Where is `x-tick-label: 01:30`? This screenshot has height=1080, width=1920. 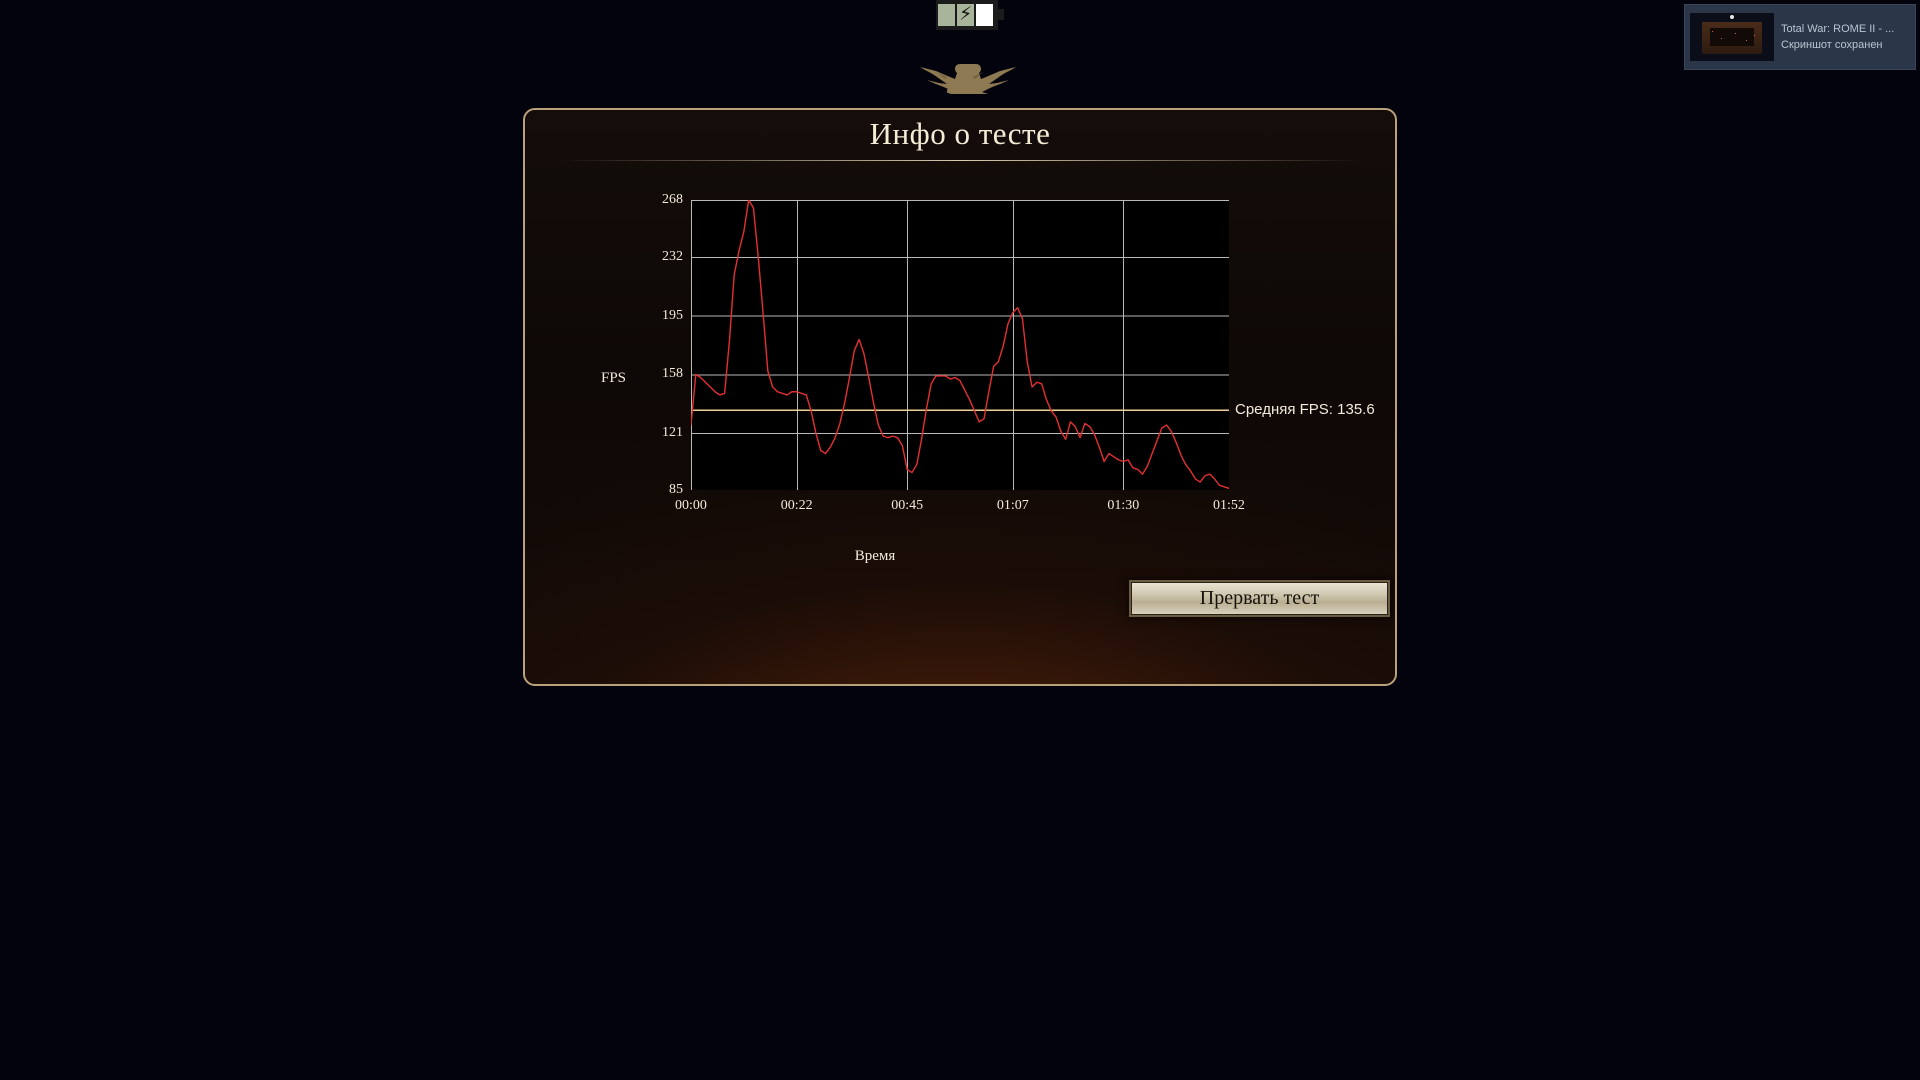 x-tick-label: 01:30 is located at coordinates (1123, 505).